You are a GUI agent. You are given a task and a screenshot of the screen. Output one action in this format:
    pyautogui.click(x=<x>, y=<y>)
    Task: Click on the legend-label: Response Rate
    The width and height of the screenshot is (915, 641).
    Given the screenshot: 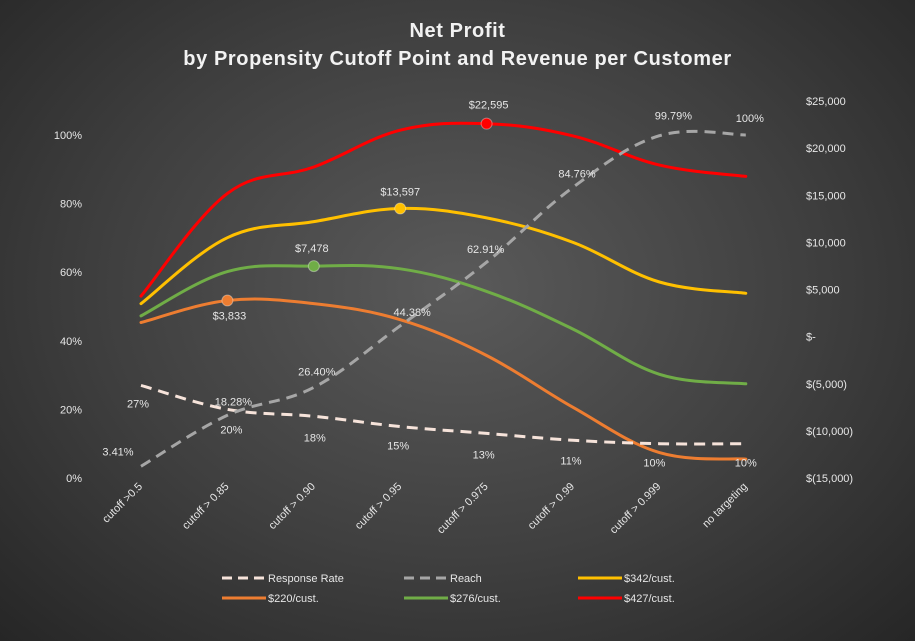 What is the action you would take?
    pyautogui.click(x=306, y=579)
    